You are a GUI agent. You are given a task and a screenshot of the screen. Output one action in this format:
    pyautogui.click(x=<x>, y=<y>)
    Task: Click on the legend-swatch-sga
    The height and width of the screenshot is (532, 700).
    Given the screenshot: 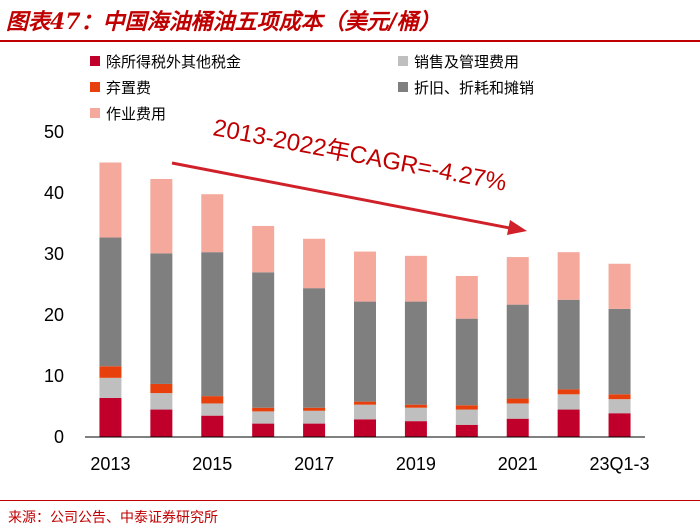 What is the action you would take?
    pyautogui.click(x=403, y=61)
    